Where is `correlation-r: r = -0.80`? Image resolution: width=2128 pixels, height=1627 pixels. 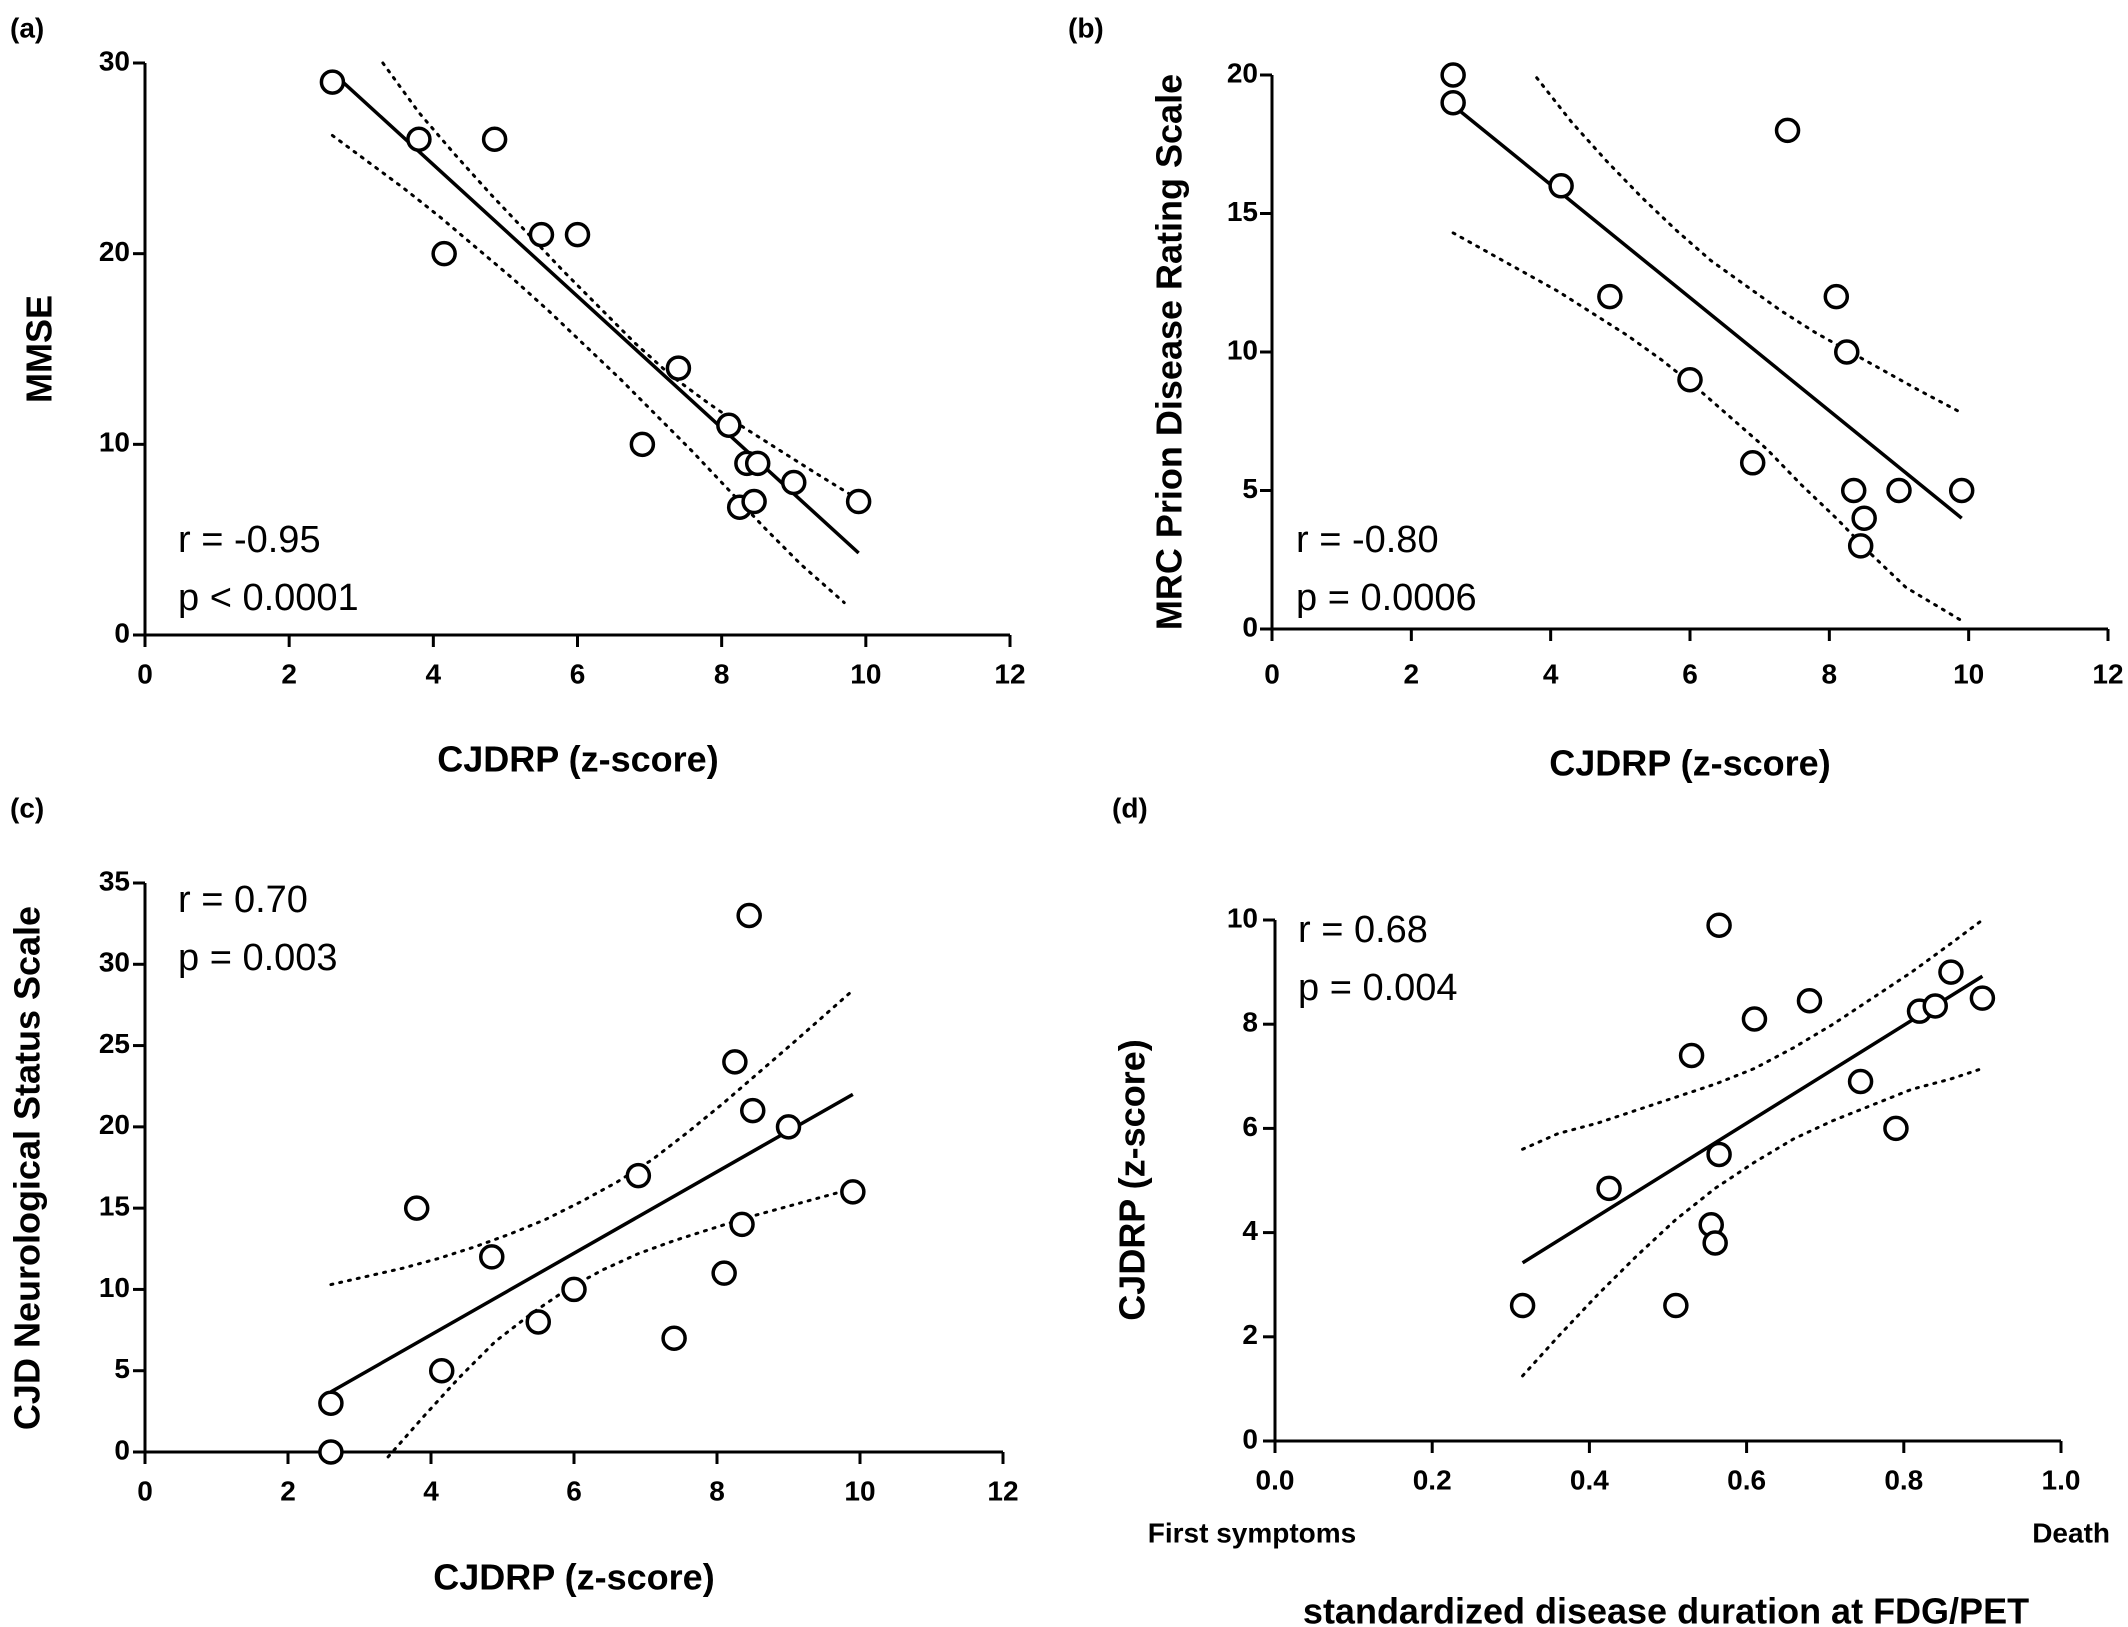
correlation-r: r = -0.80 is located at coordinates (1367, 540).